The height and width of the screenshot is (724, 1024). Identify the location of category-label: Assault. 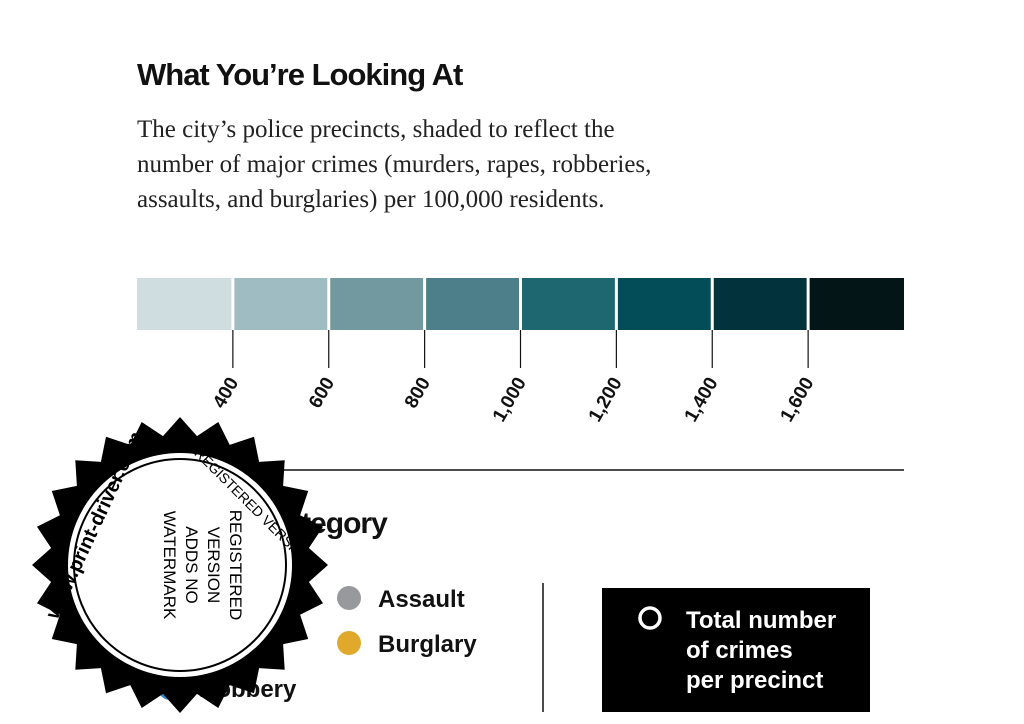
(421, 599).